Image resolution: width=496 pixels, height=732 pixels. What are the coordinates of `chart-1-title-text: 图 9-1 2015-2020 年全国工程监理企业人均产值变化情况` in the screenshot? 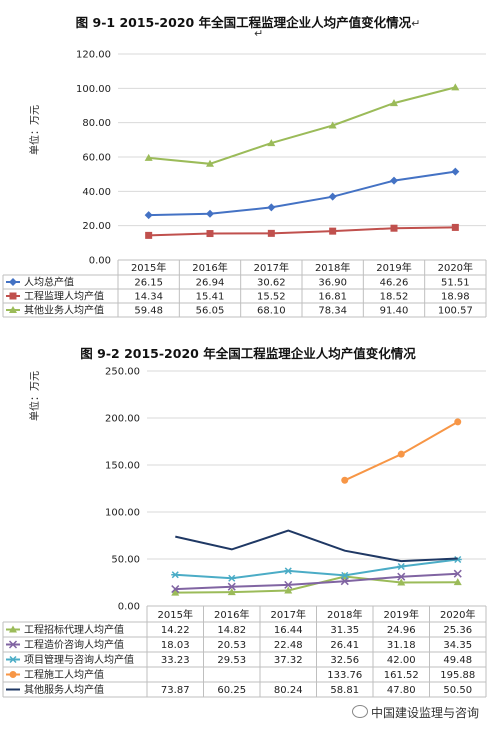 It's located at (243, 22).